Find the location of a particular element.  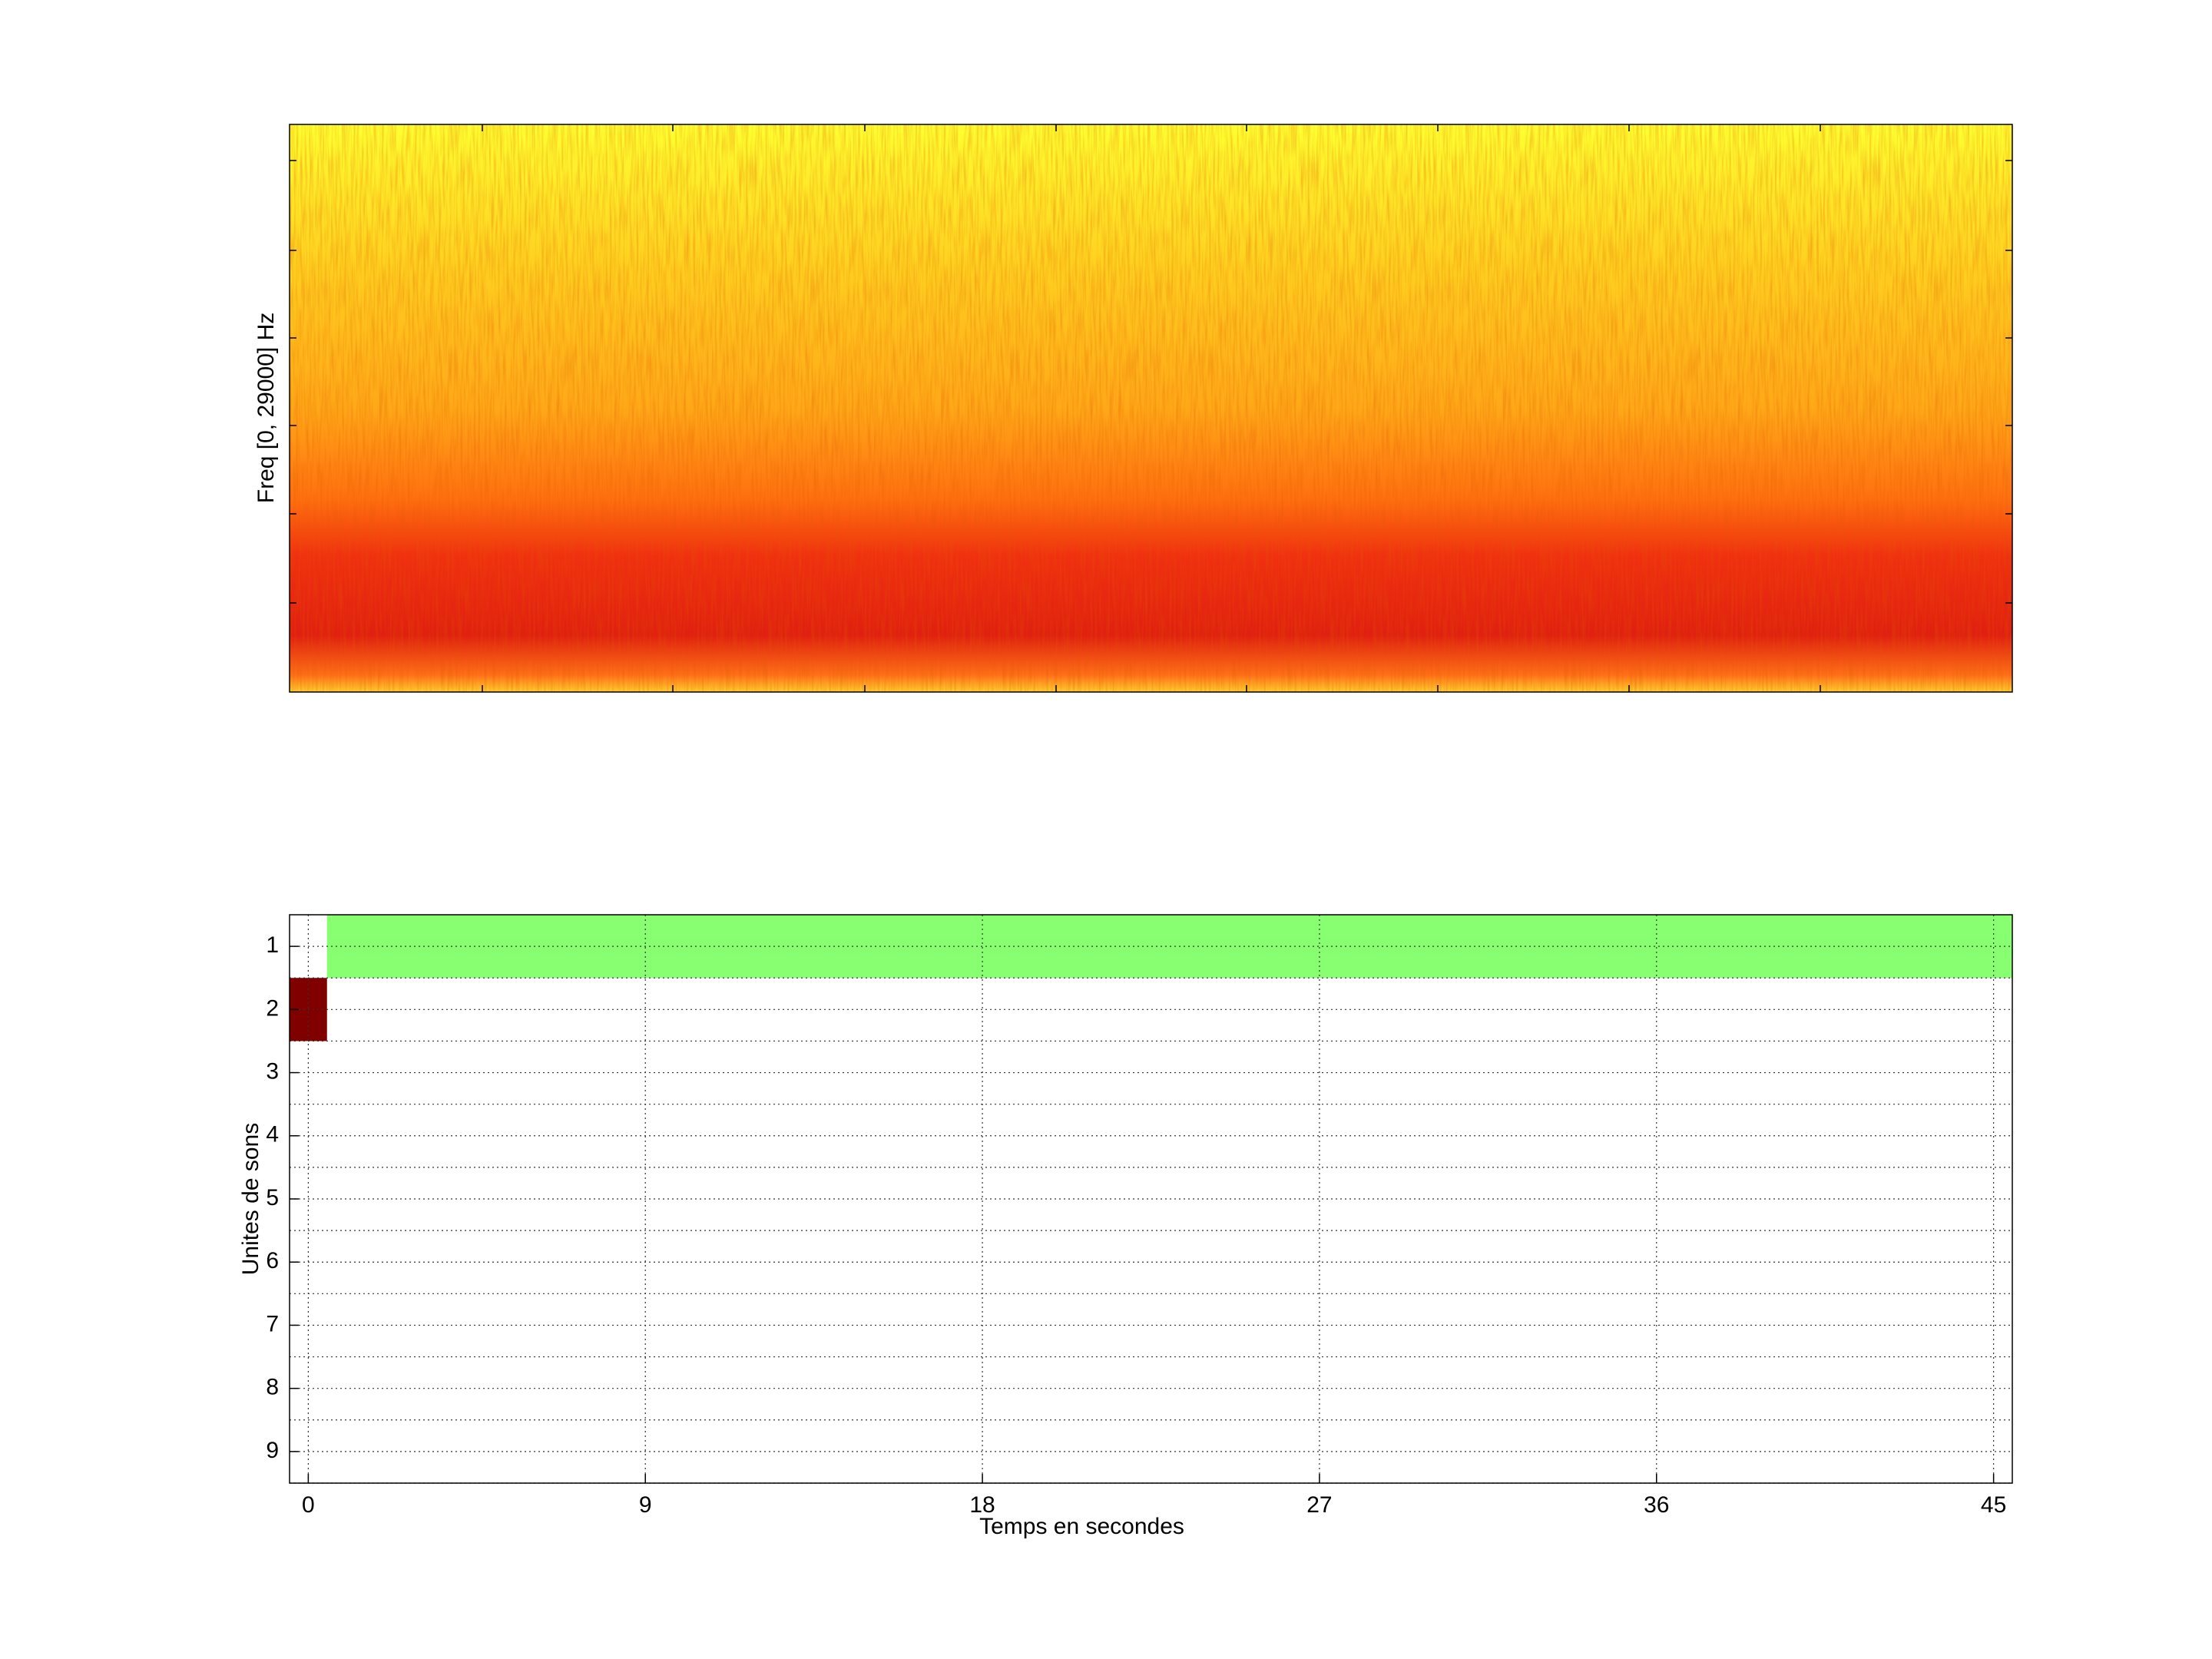

x-tick-label: 0 is located at coordinates (308, 1505).